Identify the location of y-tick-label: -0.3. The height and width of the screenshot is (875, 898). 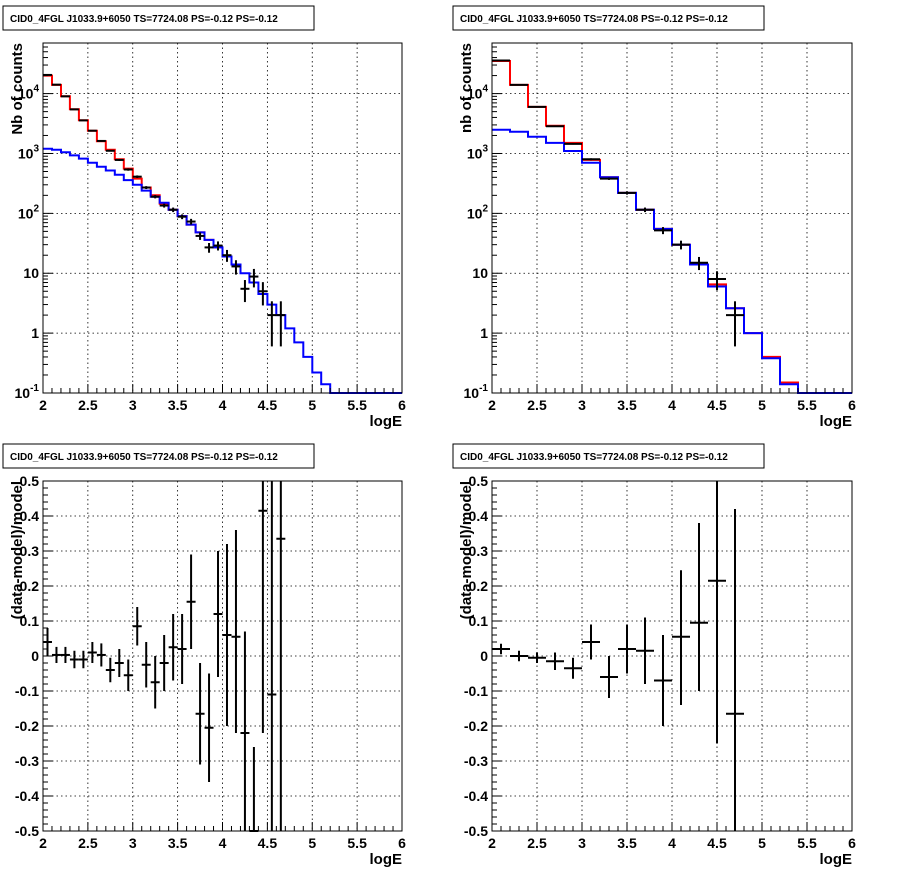
(27, 761).